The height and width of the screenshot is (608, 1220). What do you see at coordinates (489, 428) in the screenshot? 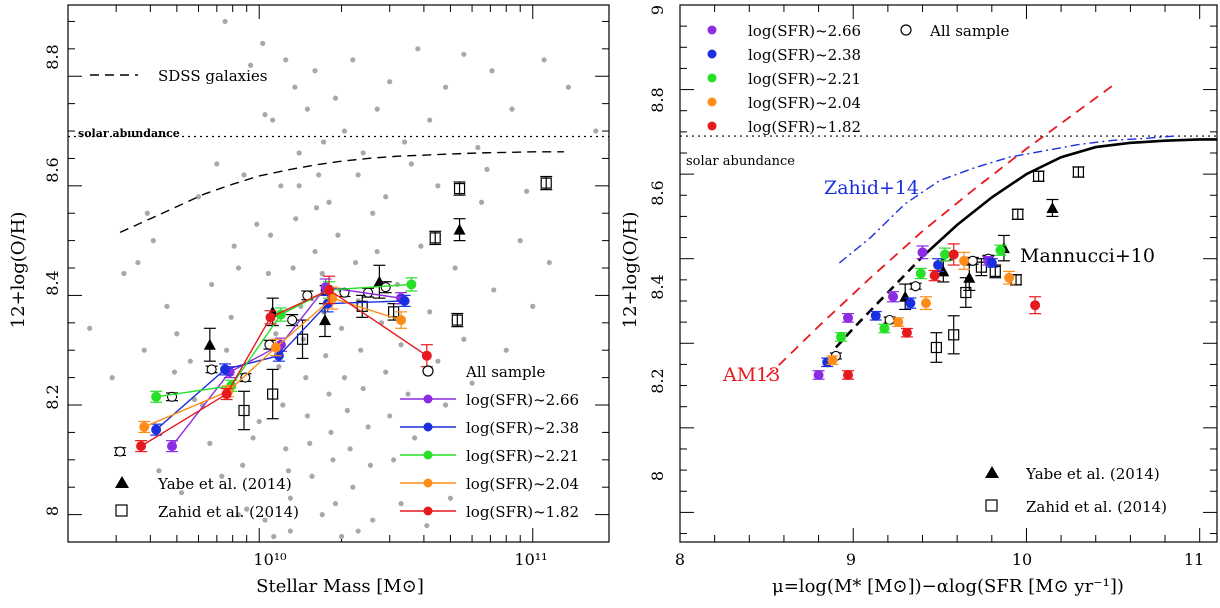
I see `left-legend-sfr-2.38: log(SFR)~2.38` at bounding box center [489, 428].